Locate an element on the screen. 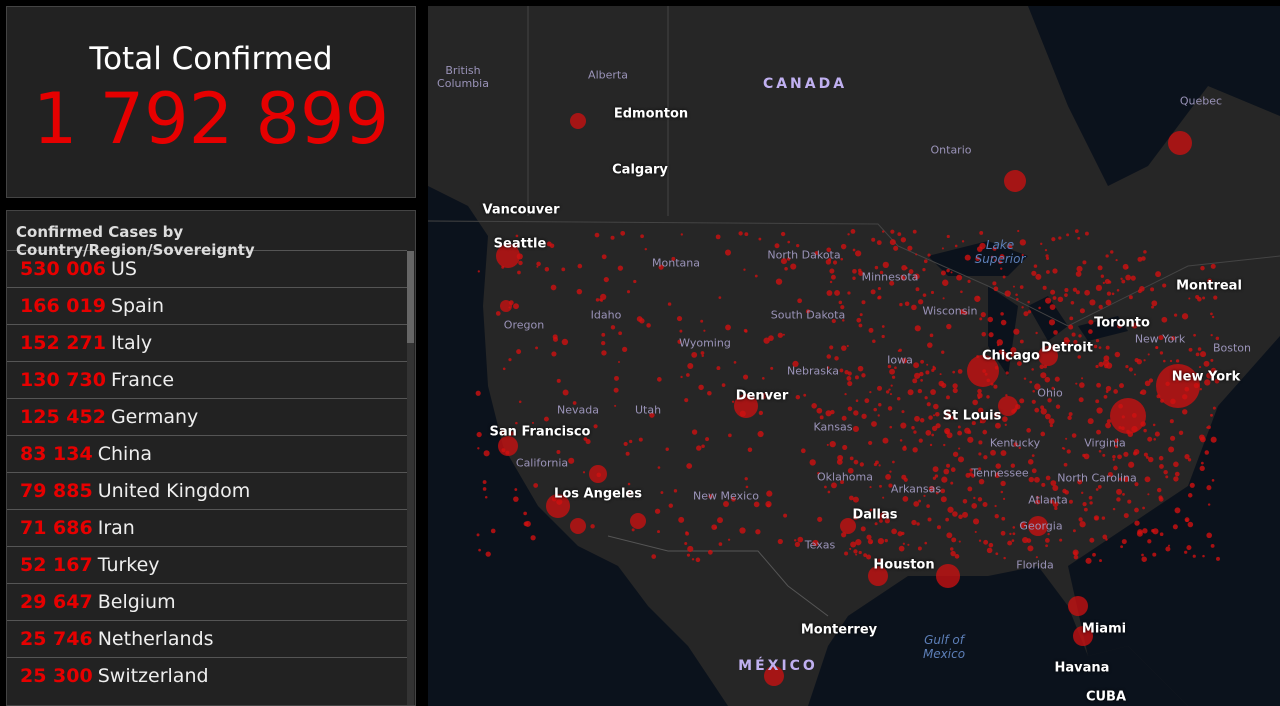 The image size is (1280, 706). map-label: Lake Superior is located at coordinates (1000, 252).